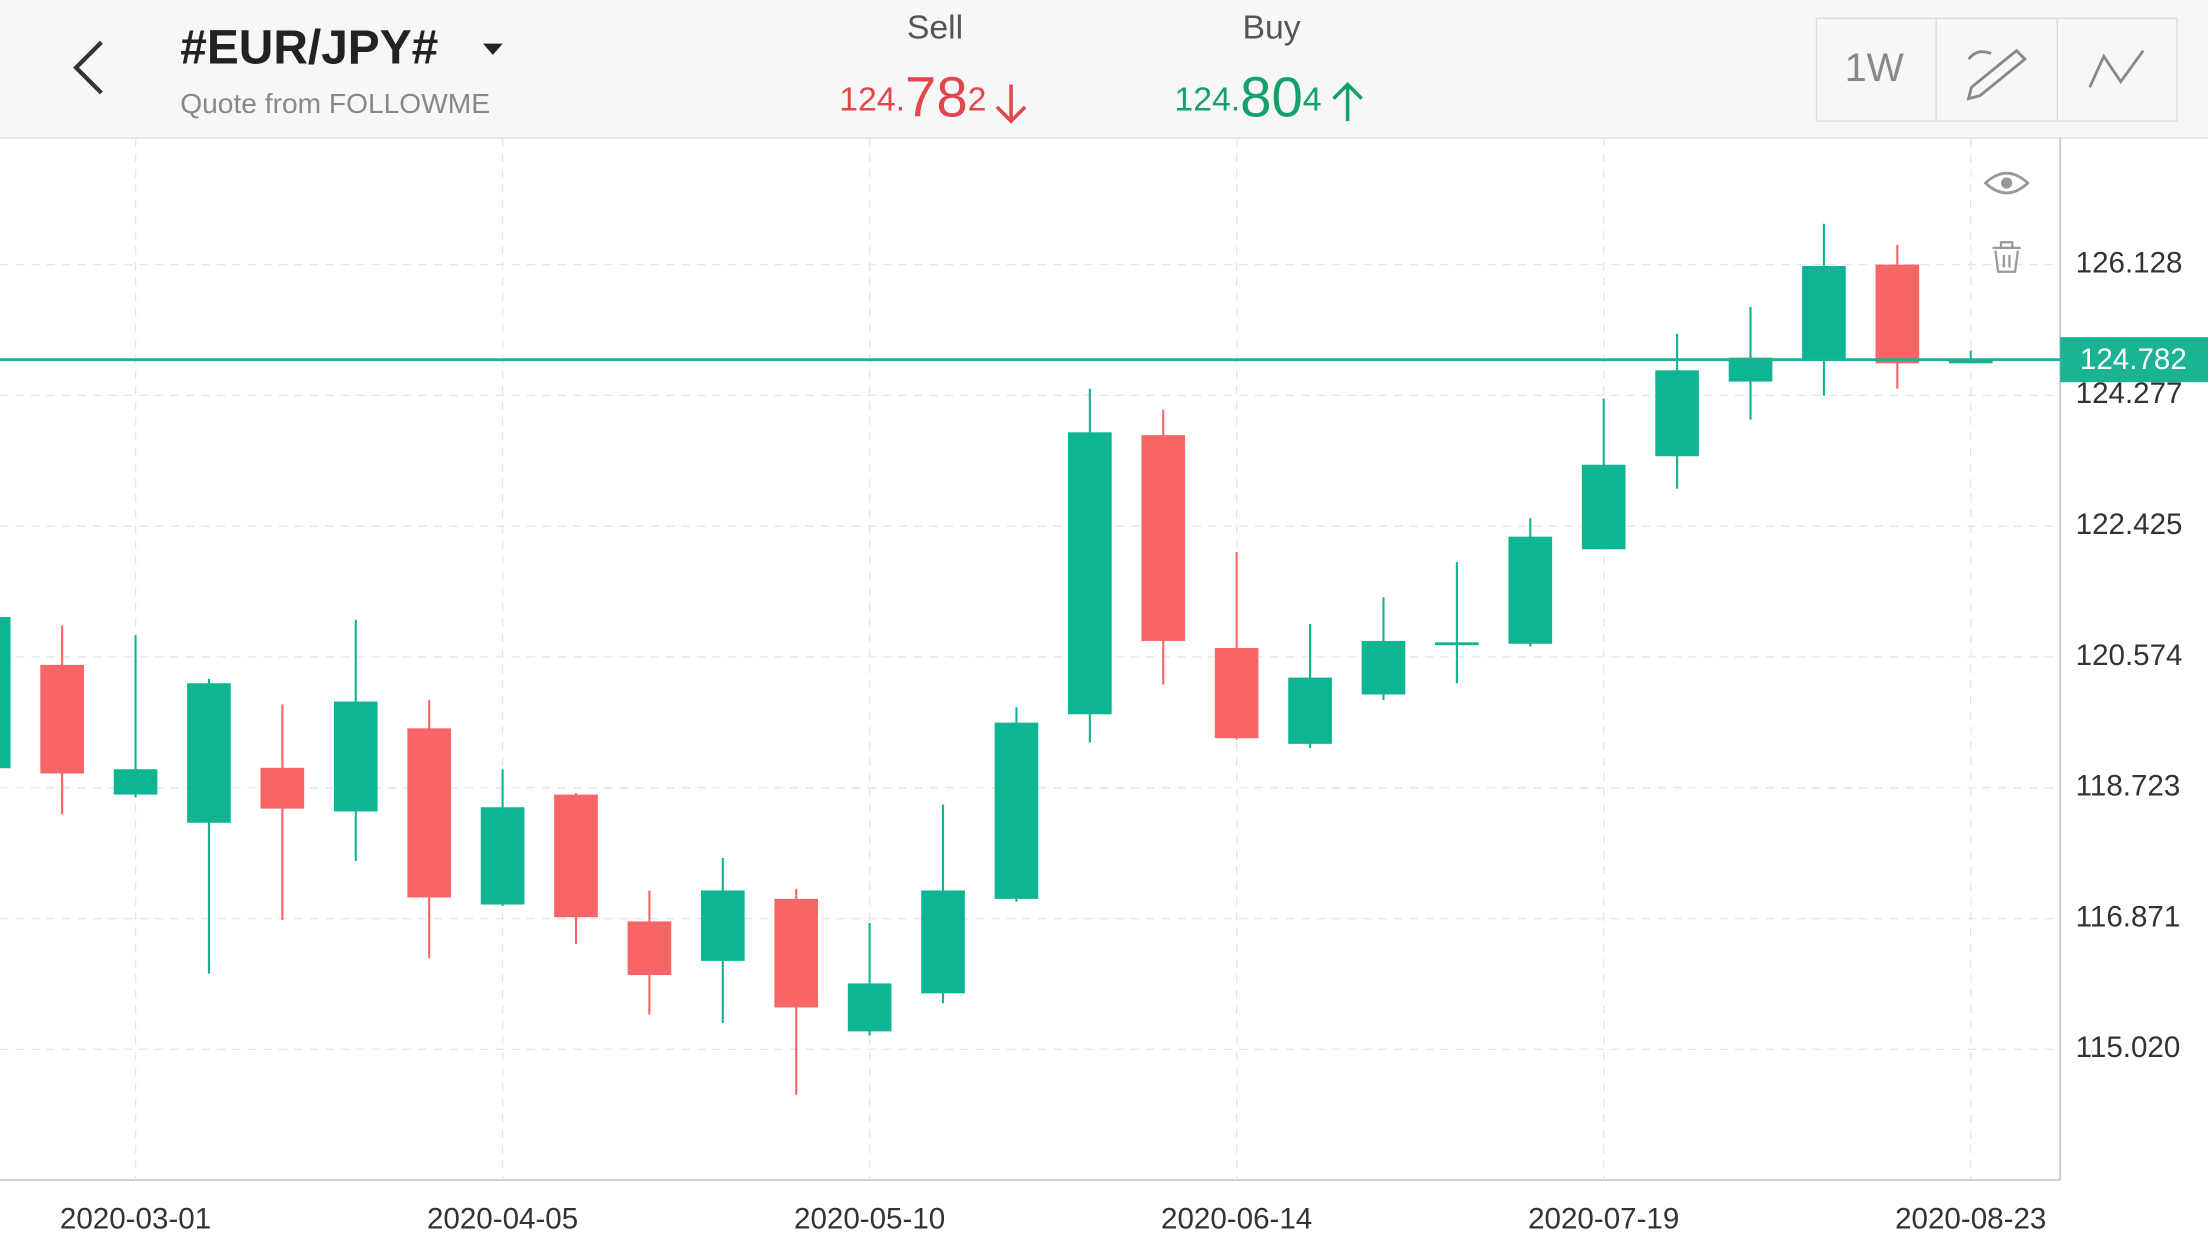 The image size is (2208, 1242). Describe the element at coordinates (1271, 27) in the screenshot. I see `buy-label: Buy` at that location.